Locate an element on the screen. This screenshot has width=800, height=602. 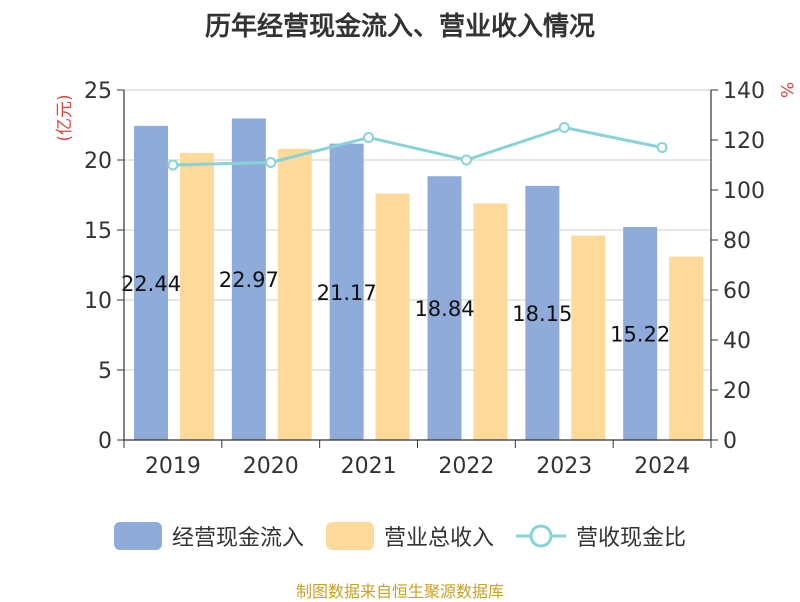
data-label-cash-inflow: 22.97 is located at coordinates (249, 280).